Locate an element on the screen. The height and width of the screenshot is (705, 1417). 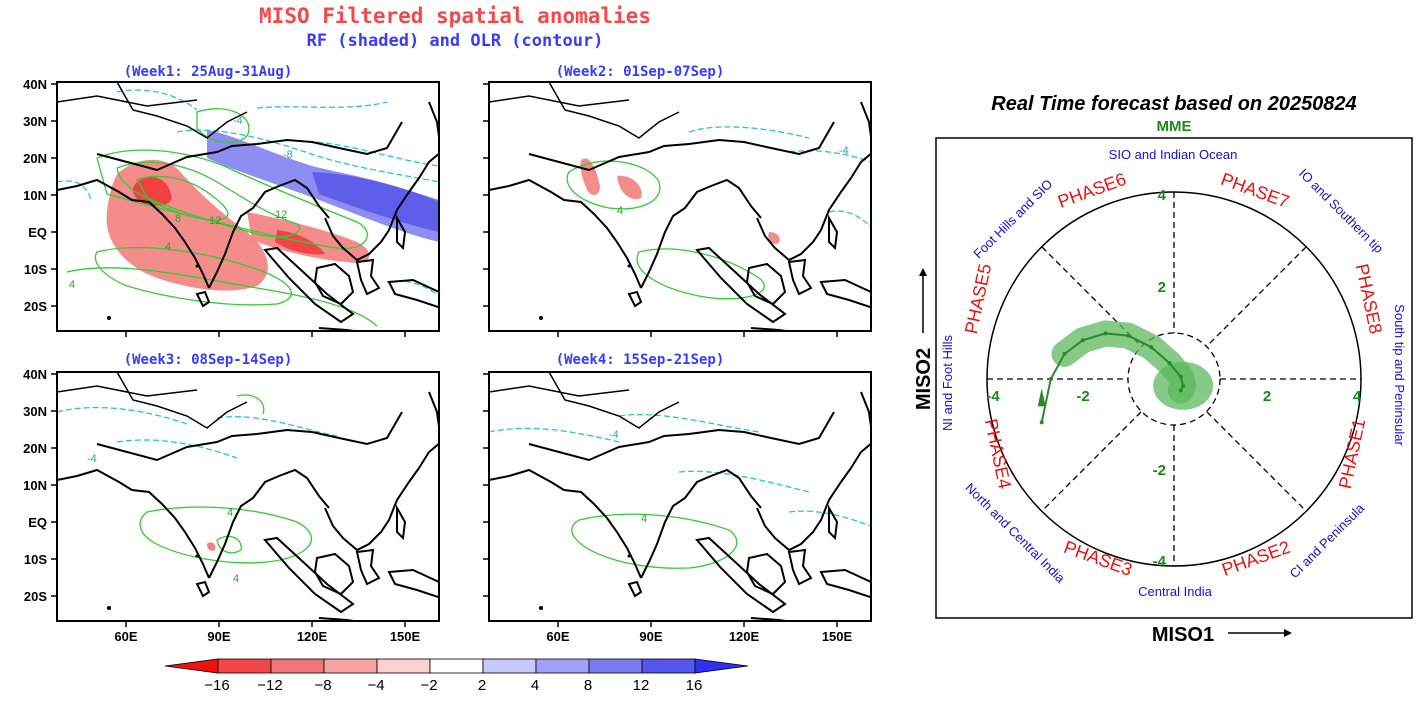
colorbar-label: 2 is located at coordinates (482, 685).